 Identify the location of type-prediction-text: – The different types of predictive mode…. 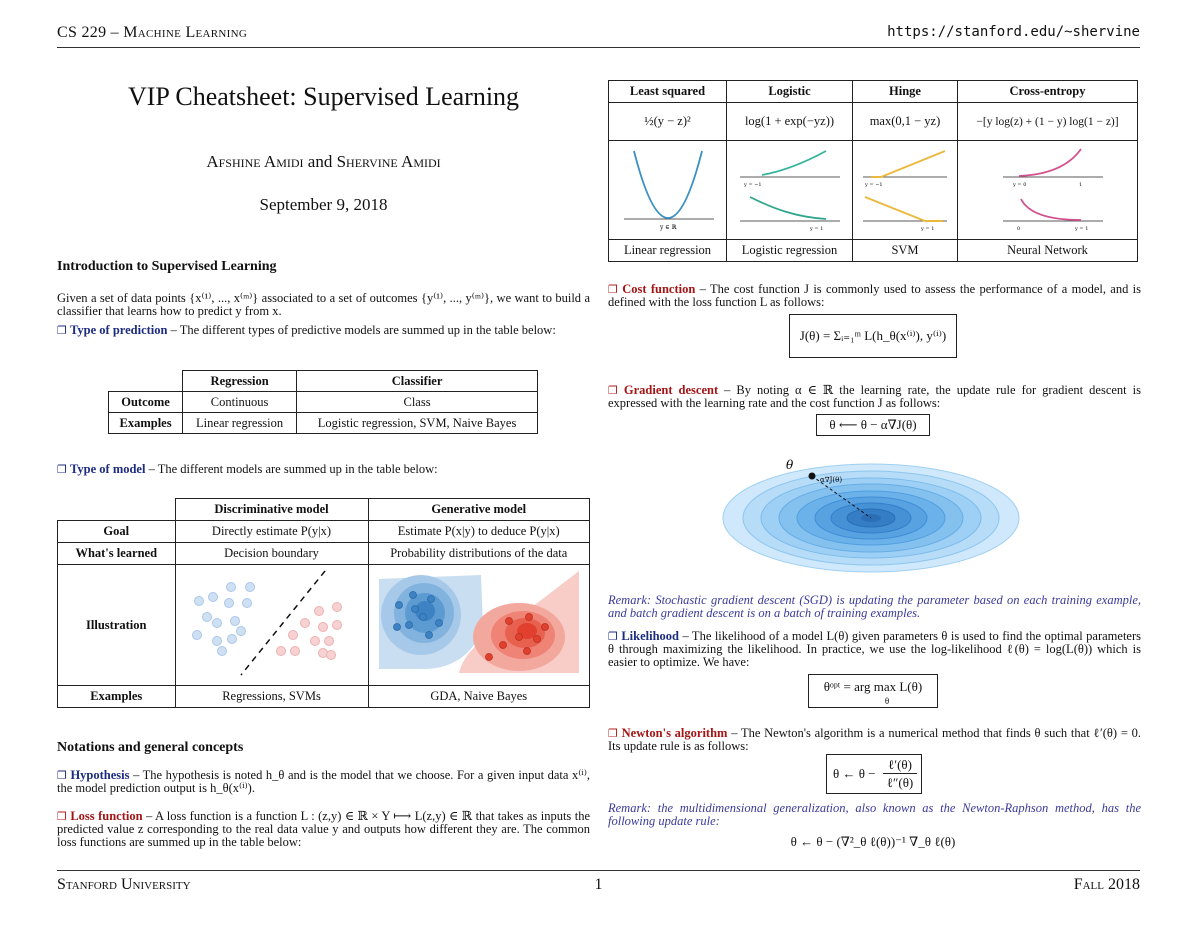
(361, 330).